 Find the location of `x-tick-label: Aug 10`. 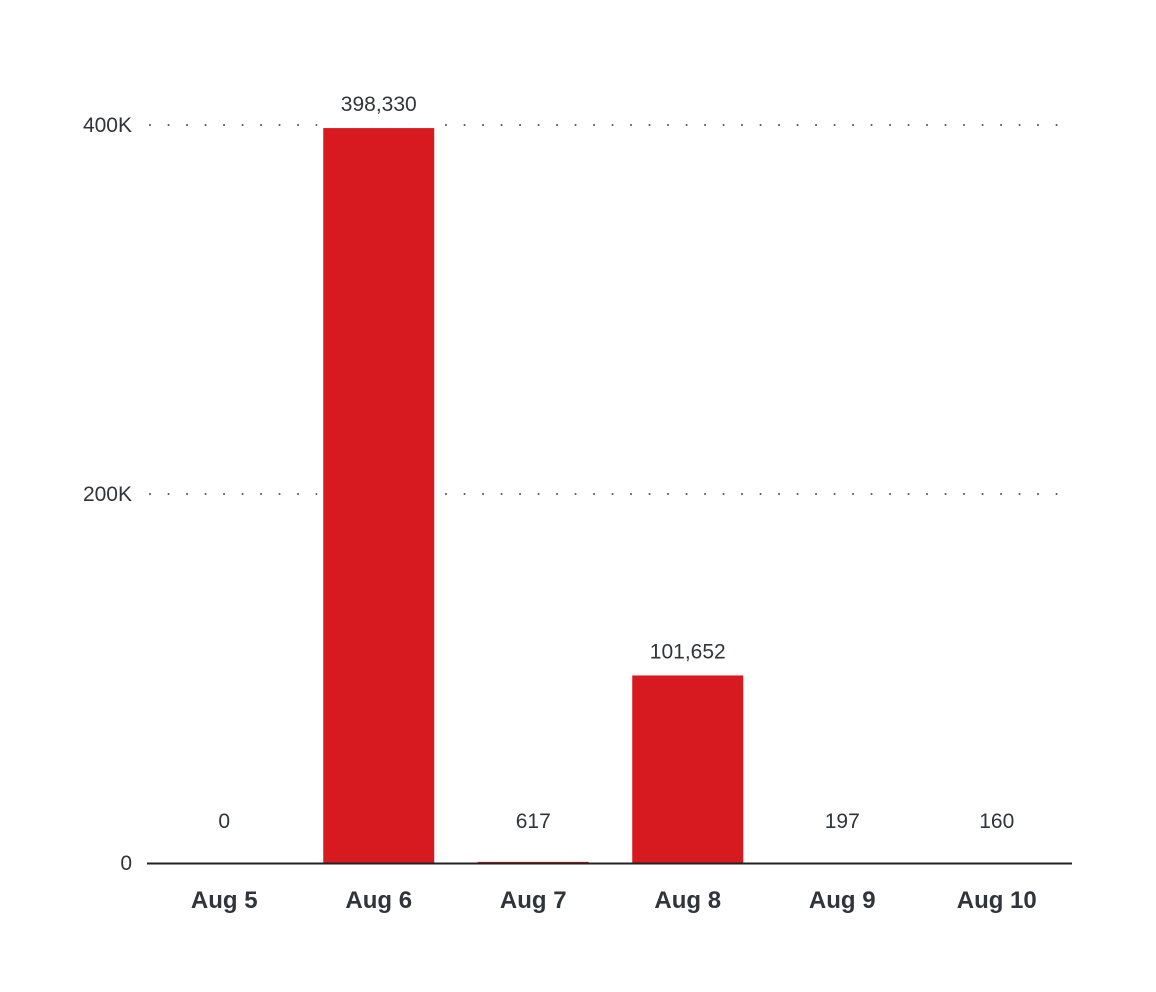

x-tick-label: Aug 10 is located at coordinates (997, 900).